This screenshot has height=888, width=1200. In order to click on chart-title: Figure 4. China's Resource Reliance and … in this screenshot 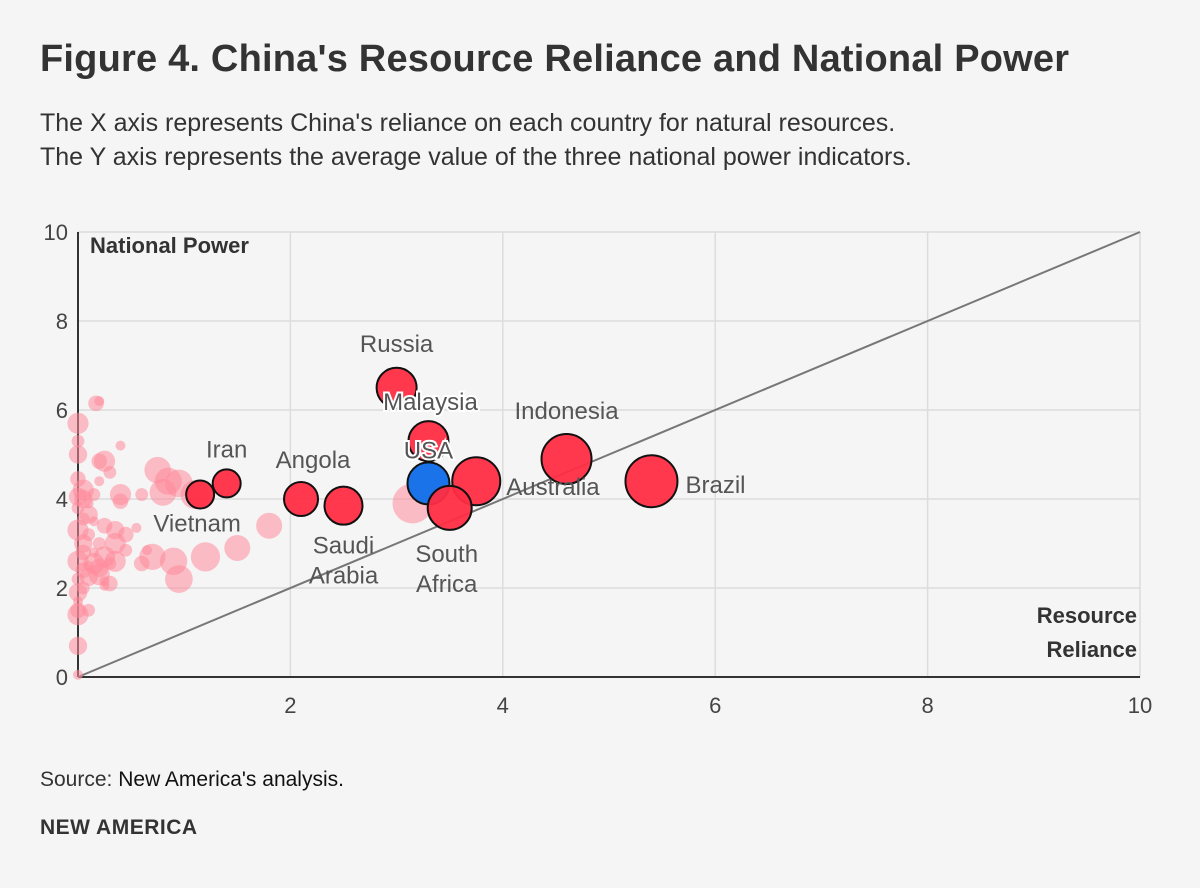, I will do `click(555, 59)`.